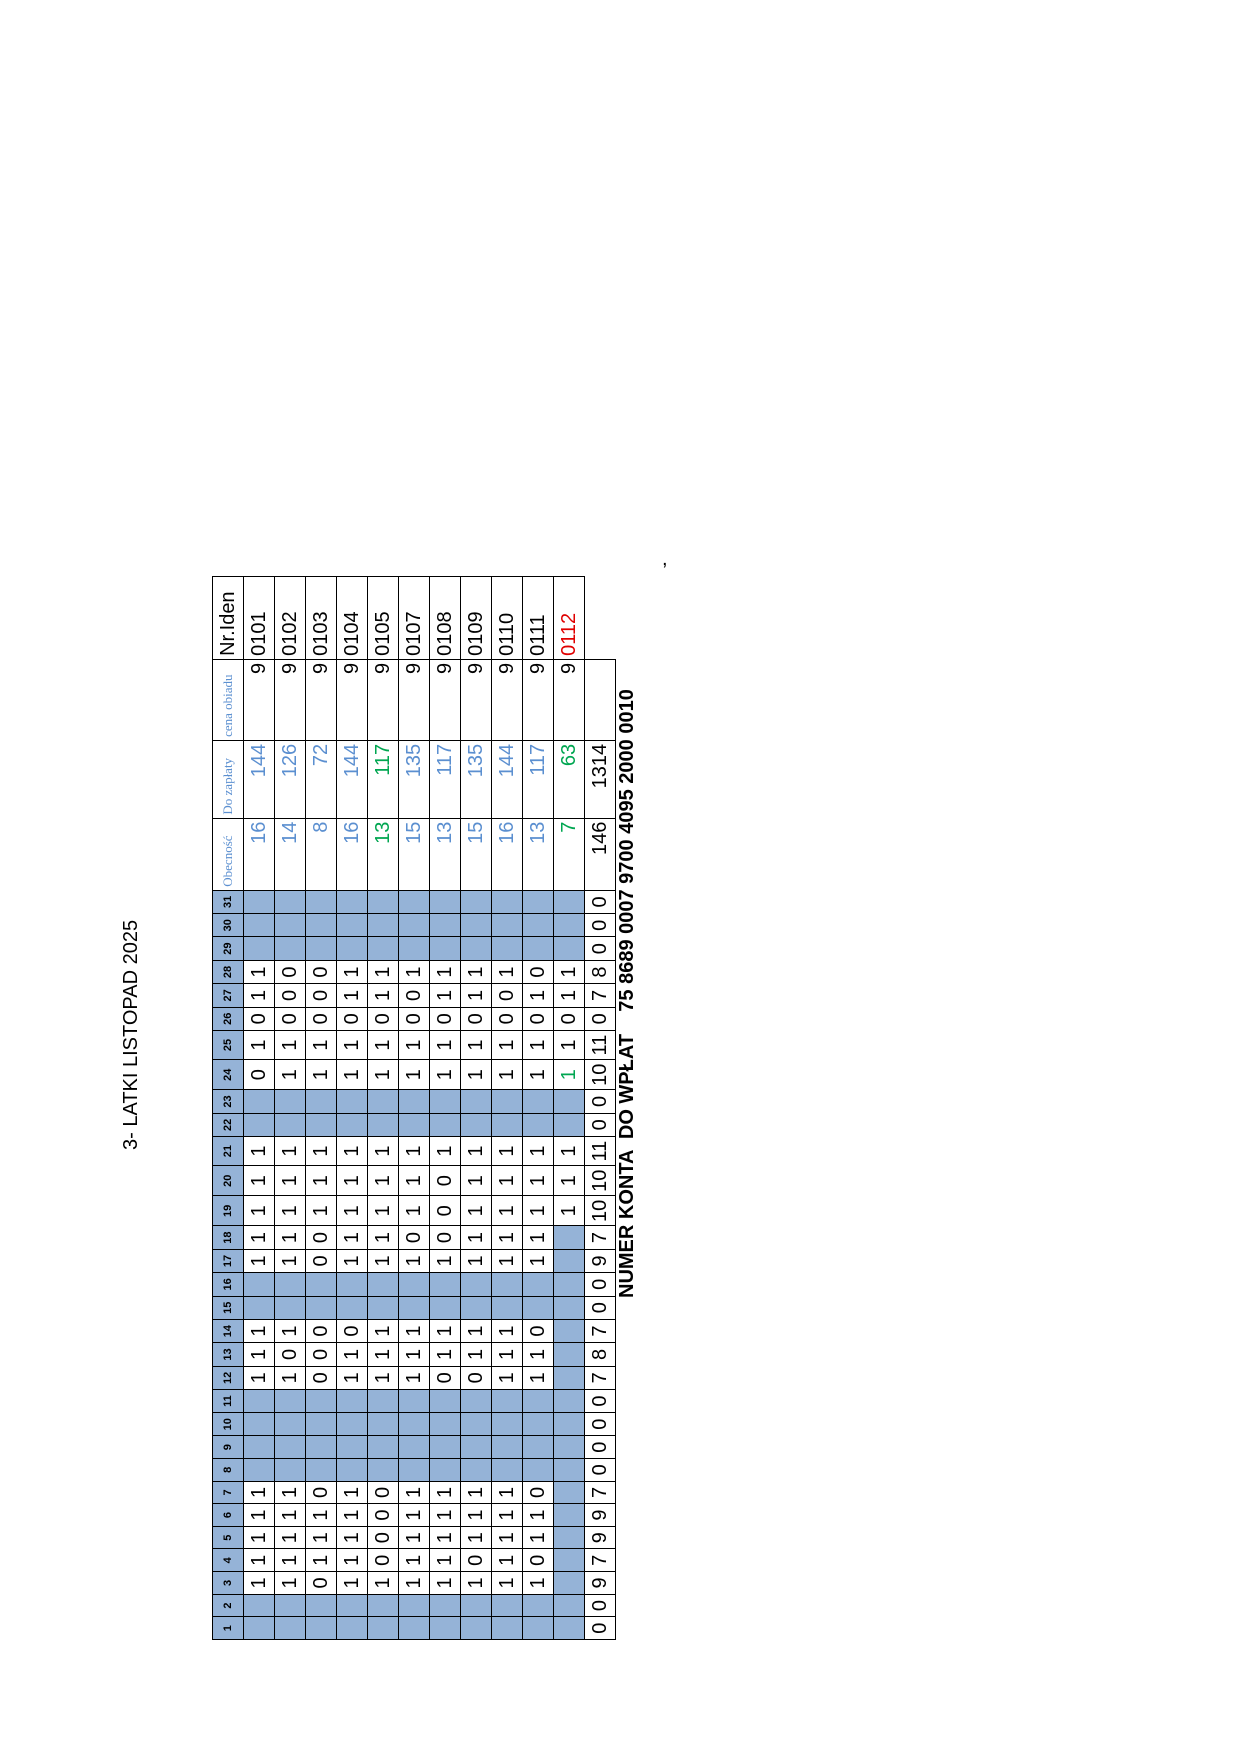 The image size is (1240, 1754). I want to click on day-header: 9, so click(228, 1447).